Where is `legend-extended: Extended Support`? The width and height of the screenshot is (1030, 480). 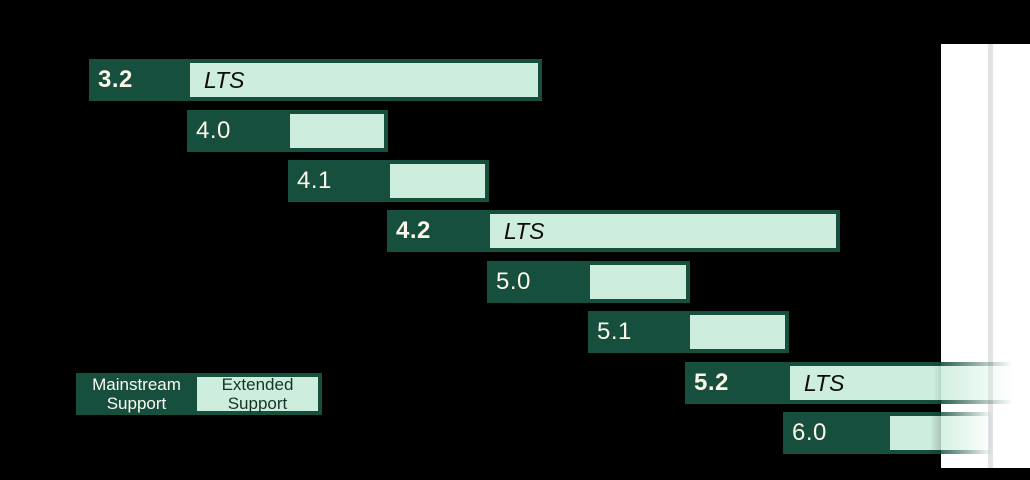 legend-extended: Extended Support is located at coordinates (257, 394).